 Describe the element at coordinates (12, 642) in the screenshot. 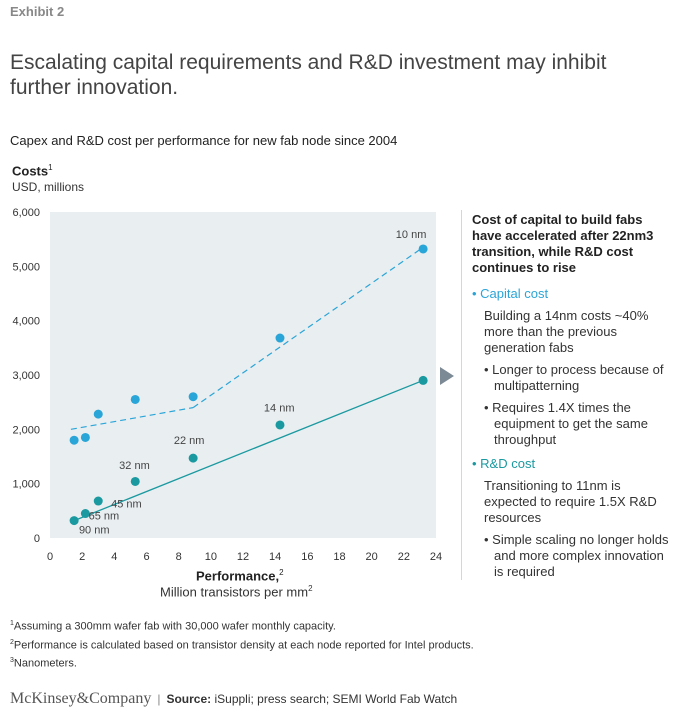

I see `footnote-2-mark: 2` at that location.